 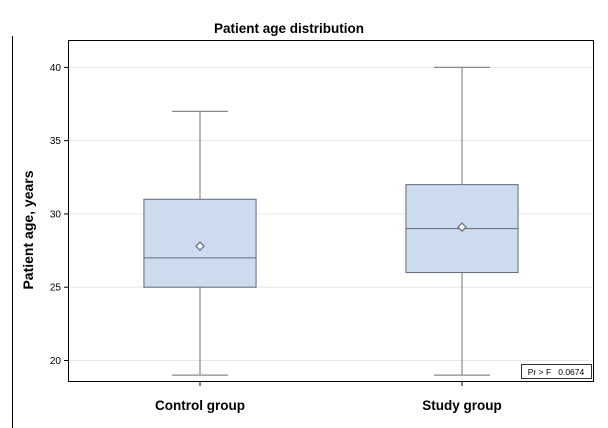 I want to click on x-tick-label-control-group: Control group, so click(x=200, y=405).